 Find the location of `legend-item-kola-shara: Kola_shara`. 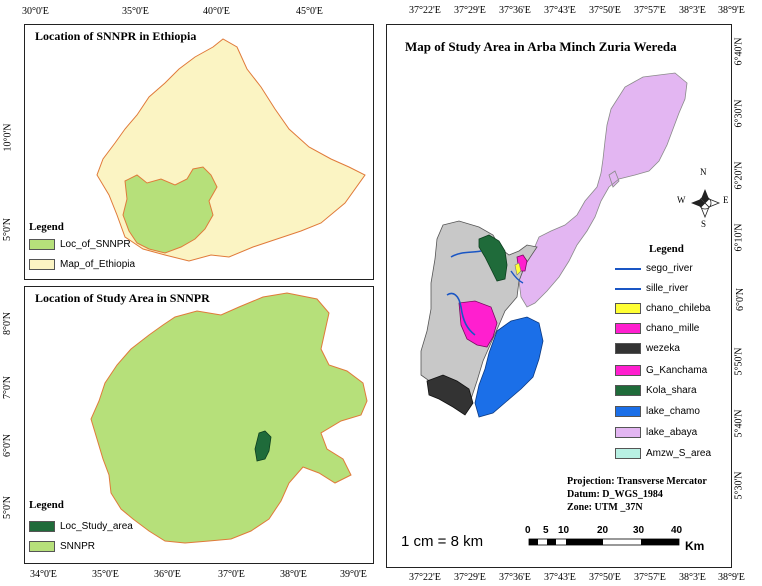

legend-item-kola-shara: Kola_shara is located at coordinates (656, 390).